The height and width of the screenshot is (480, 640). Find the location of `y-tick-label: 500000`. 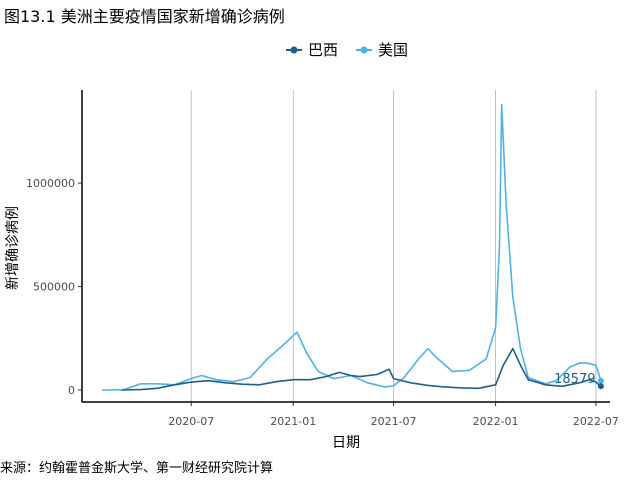

y-tick-label: 500000 is located at coordinates (54, 287).